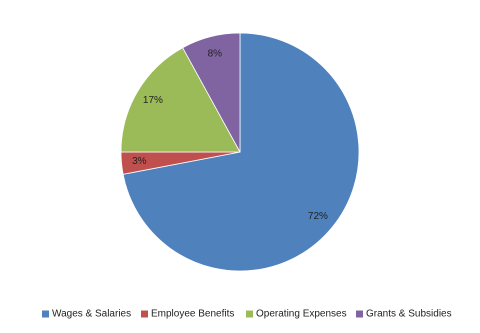  I want to click on legend-label: Wages & Salaries, so click(91, 314).